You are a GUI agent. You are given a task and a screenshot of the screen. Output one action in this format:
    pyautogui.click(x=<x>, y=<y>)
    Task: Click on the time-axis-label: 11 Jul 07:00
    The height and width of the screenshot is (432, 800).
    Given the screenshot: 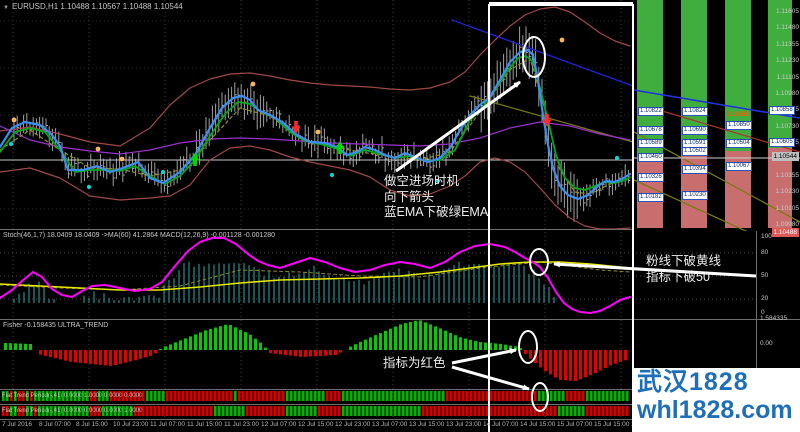 What is the action you would take?
    pyautogui.click(x=167, y=424)
    